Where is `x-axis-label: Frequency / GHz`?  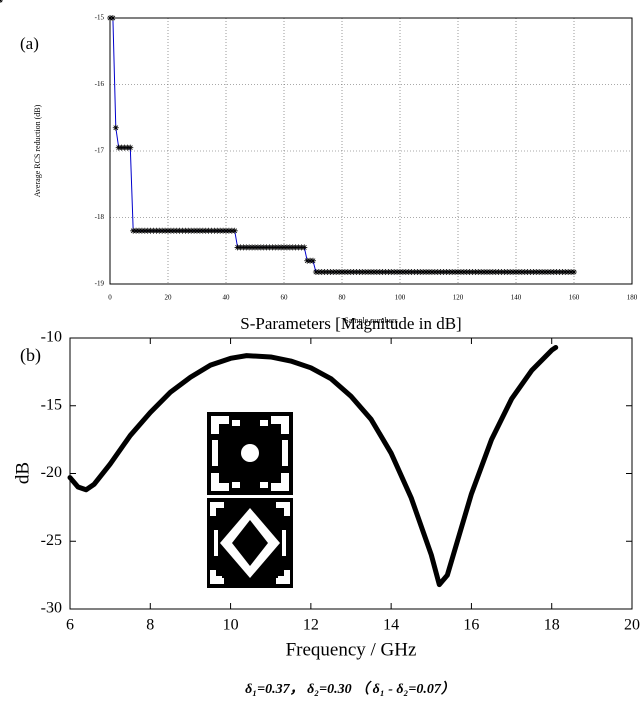 x-axis-label: Frequency / GHz is located at coordinates (351, 649).